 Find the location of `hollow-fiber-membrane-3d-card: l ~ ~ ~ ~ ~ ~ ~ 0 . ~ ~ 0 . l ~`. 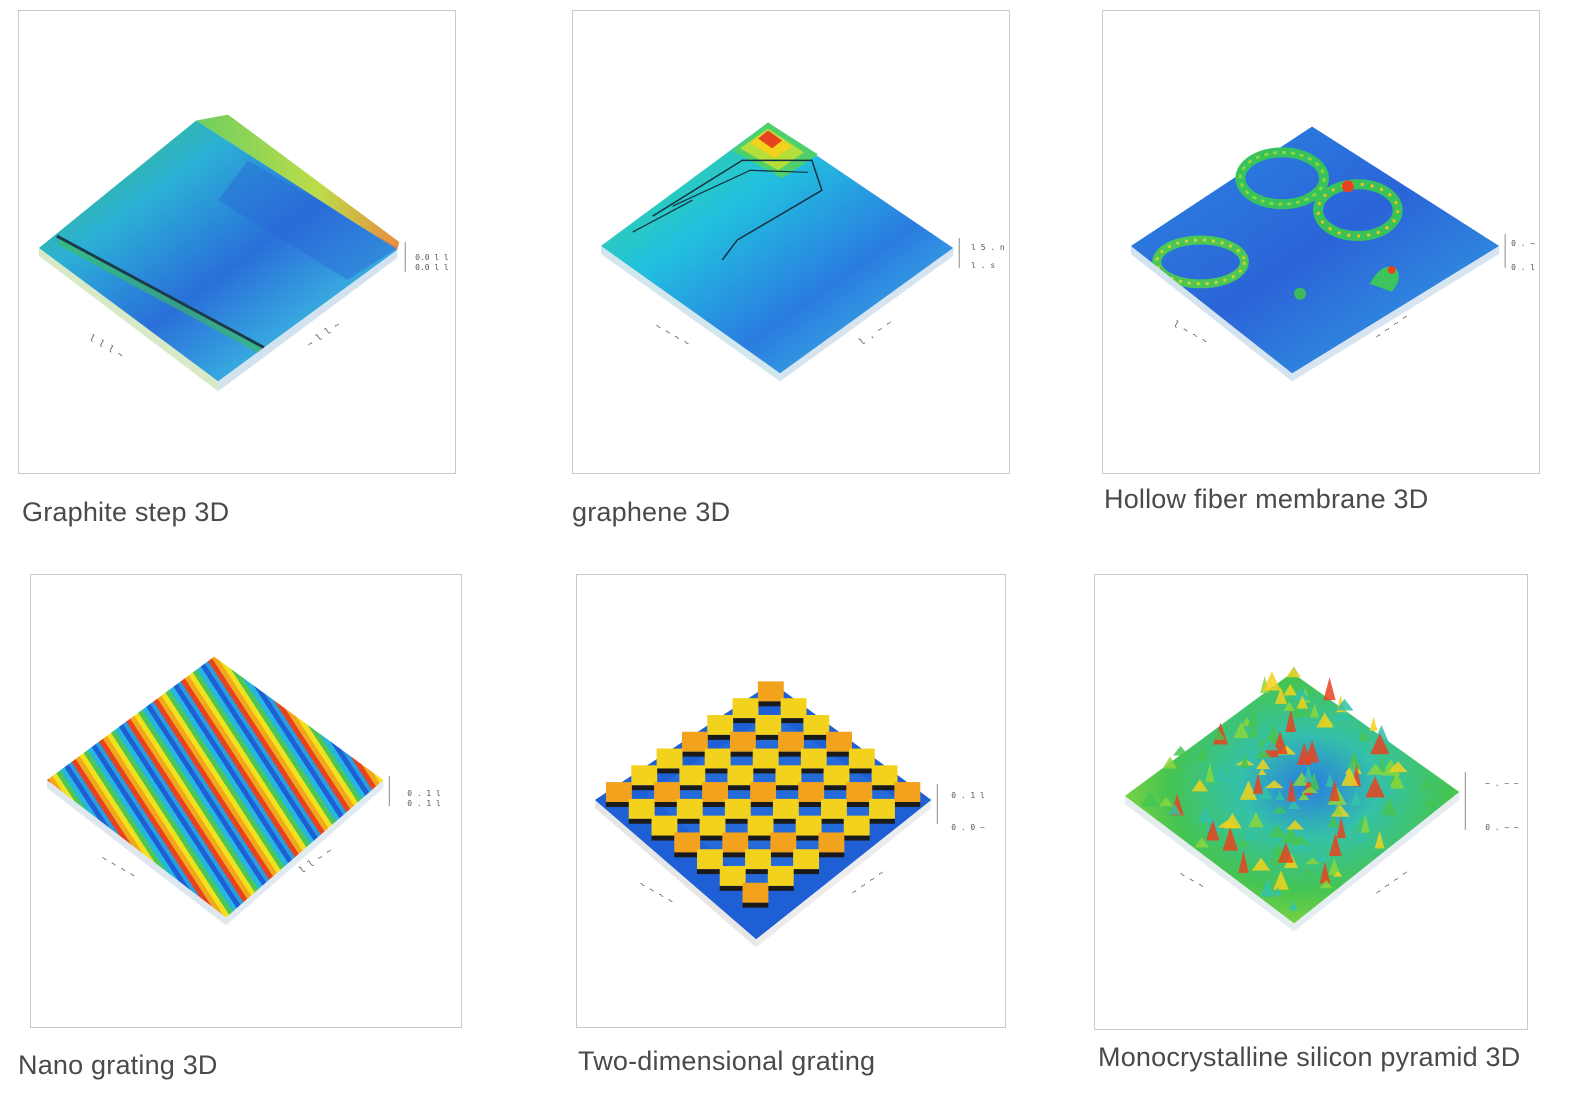

hollow-fiber-membrane-3d-card: l ~ ~ ~ ~ ~ ~ ~ 0 . ~ ~ 0 . l ~ is located at coordinates (1321, 242).